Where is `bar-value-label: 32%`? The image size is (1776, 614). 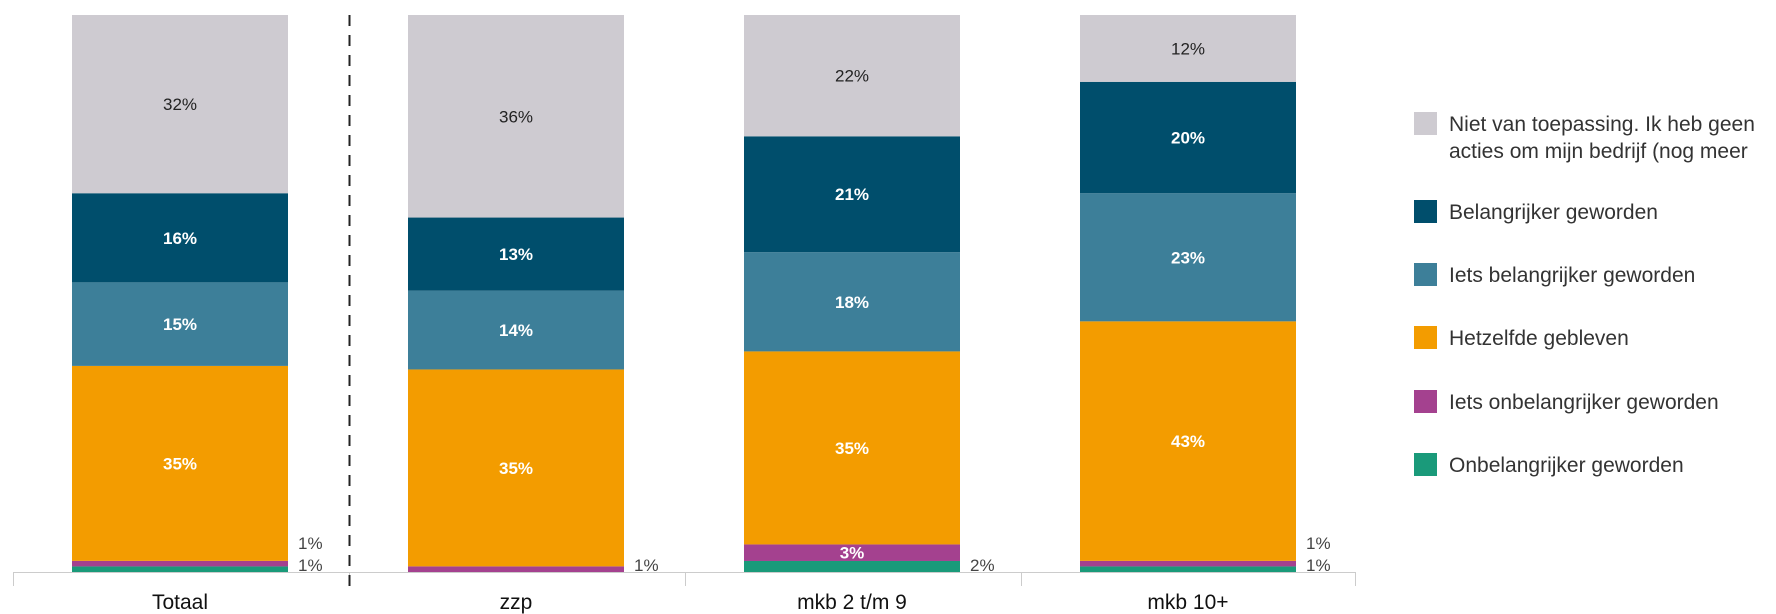 bar-value-label: 32% is located at coordinates (180, 104).